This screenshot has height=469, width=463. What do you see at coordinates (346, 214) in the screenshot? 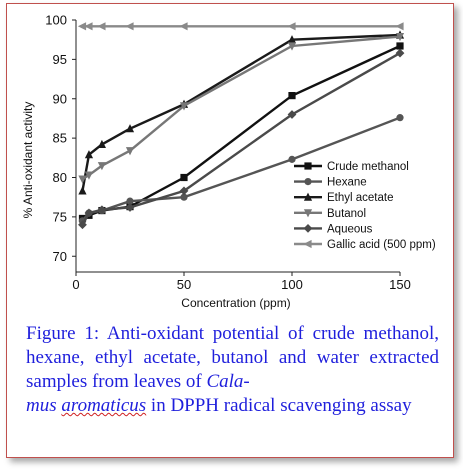
I see `legend-label: Butanol` at bounding box center [346, 214].